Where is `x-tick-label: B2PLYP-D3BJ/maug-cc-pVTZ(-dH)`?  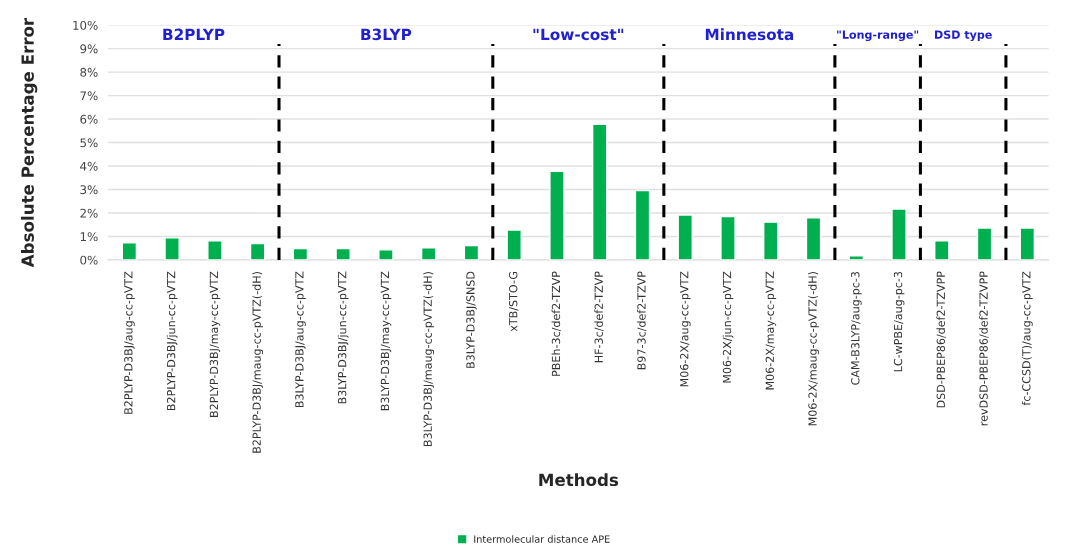
x-tick-label: B2PLYP-D3BJ/maug-cc-pVTZ(-dH) is located at coordinates (258, 362).